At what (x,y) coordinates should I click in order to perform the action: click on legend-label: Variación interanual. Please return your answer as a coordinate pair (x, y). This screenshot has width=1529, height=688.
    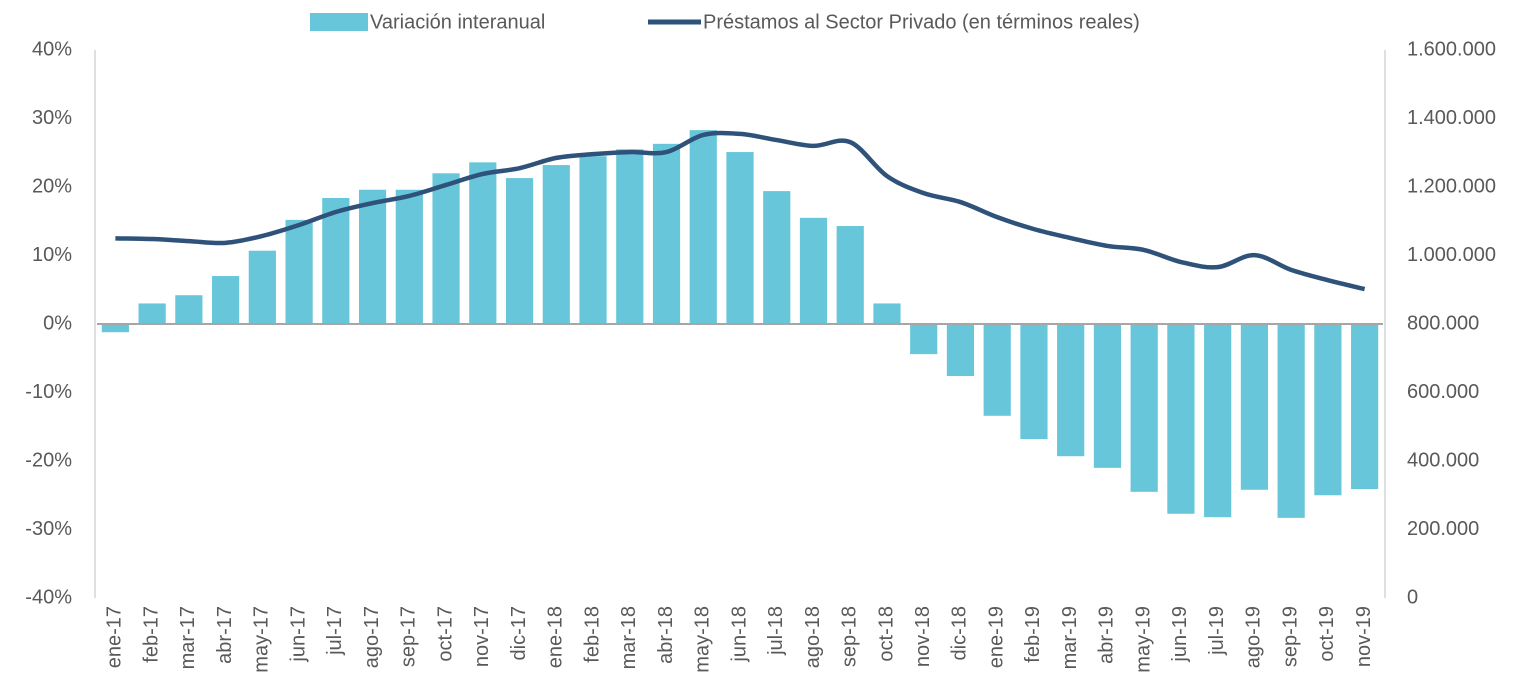
    Looking at the image, I should click on (457, 22).